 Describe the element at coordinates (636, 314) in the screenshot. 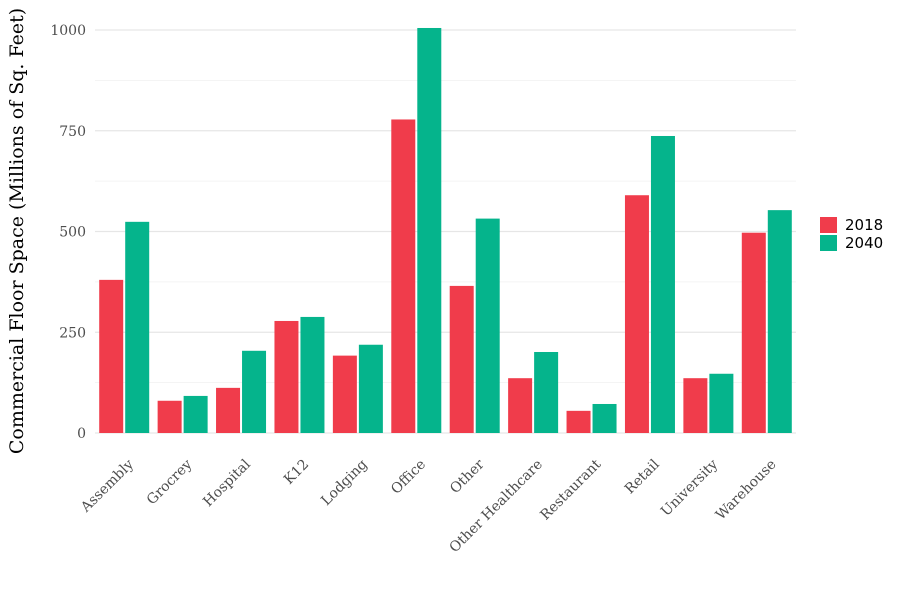

I see `bar-2018-retail` at that location.